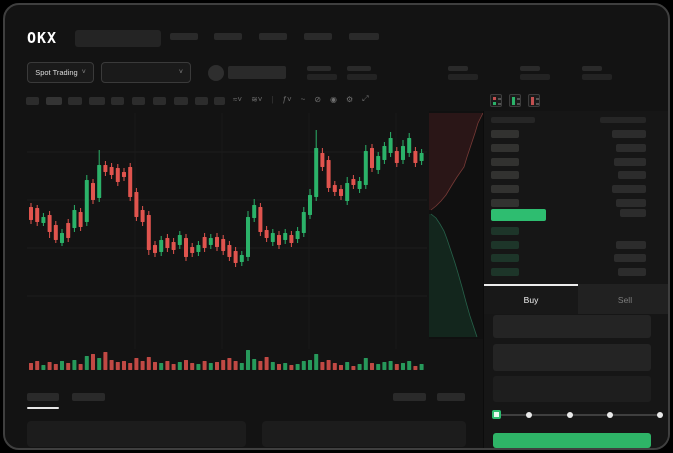  I want to click on tab-buy: Buy, so click(531, 299).